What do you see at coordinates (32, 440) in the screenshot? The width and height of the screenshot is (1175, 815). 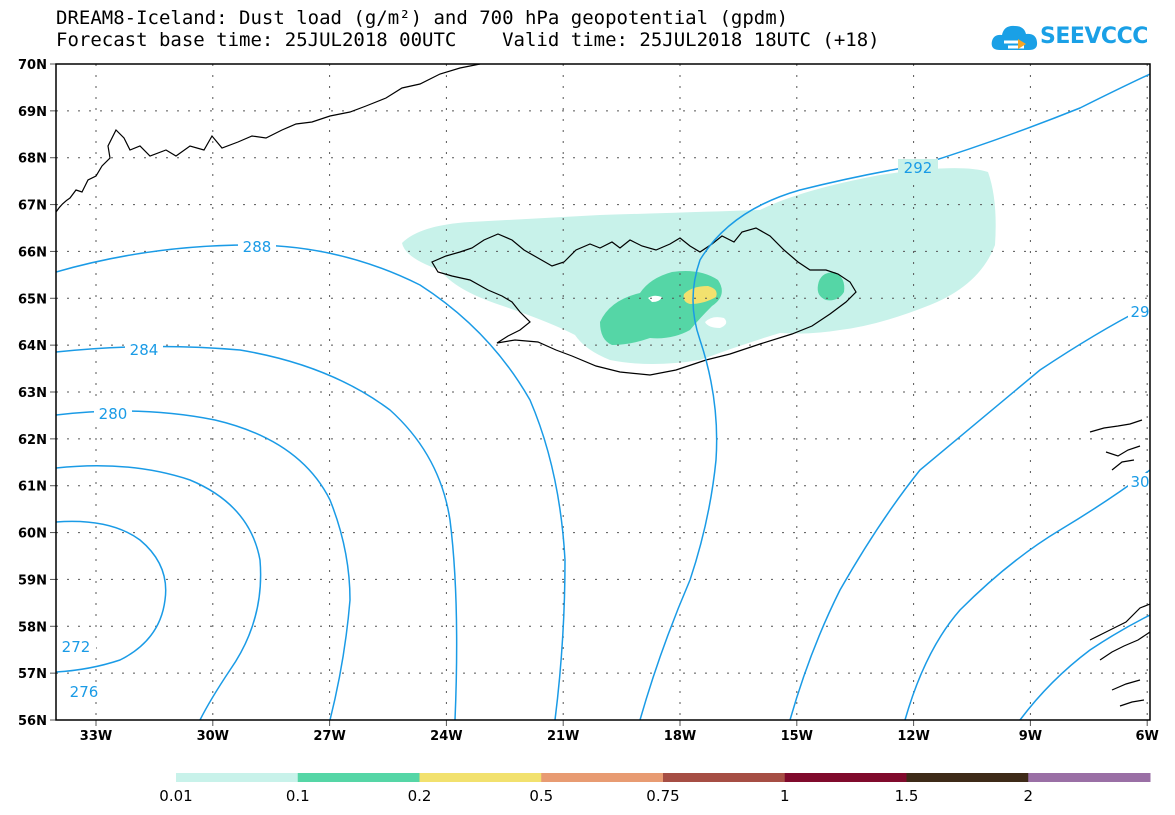 I see `lat-label: 62N` at bounding box center [32, 440].